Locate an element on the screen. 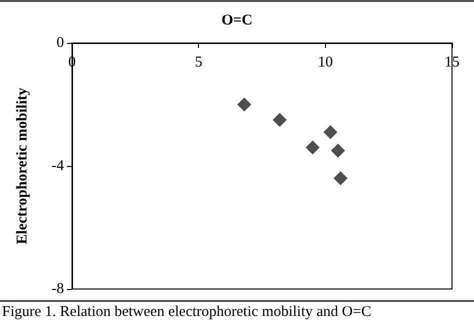 The width and height of the screenshot is (474, 326). caption: Figure 1. Relation between electrophoretic mobility and O=C is located at coordinates (237, 312).